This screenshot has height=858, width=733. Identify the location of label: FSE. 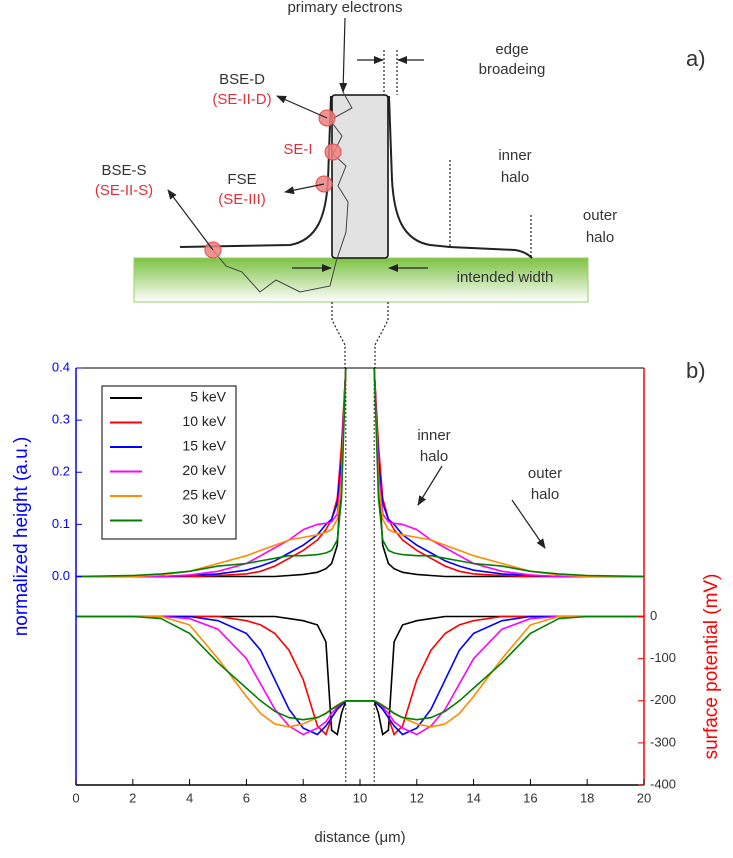
(241, 179).